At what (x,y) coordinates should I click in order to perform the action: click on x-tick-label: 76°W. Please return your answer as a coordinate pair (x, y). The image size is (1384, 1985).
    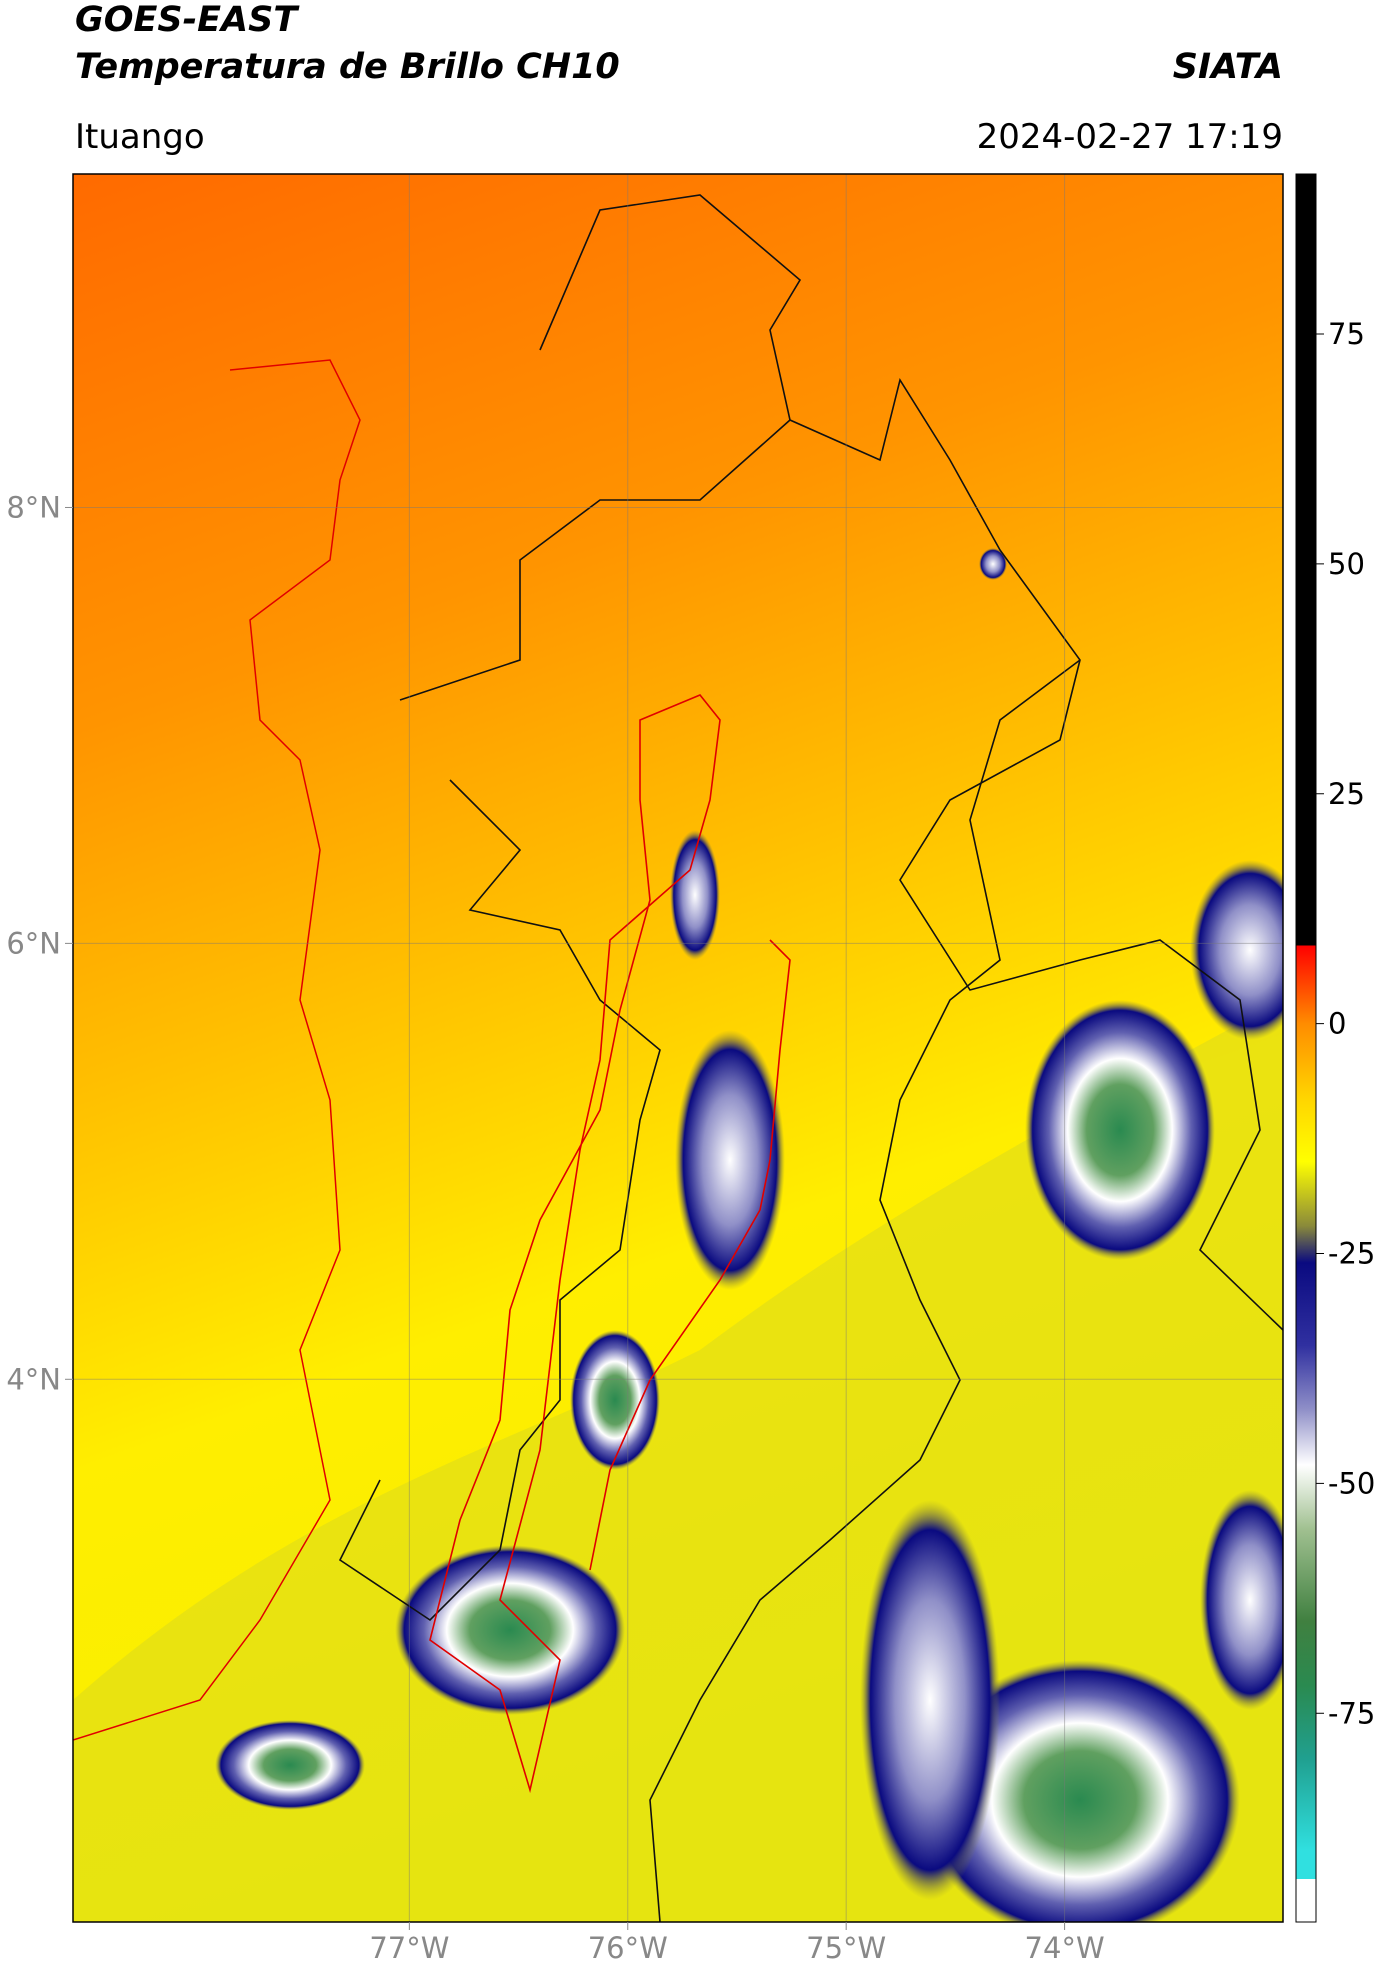
    Looking at the image, I should click on (628, 1948).